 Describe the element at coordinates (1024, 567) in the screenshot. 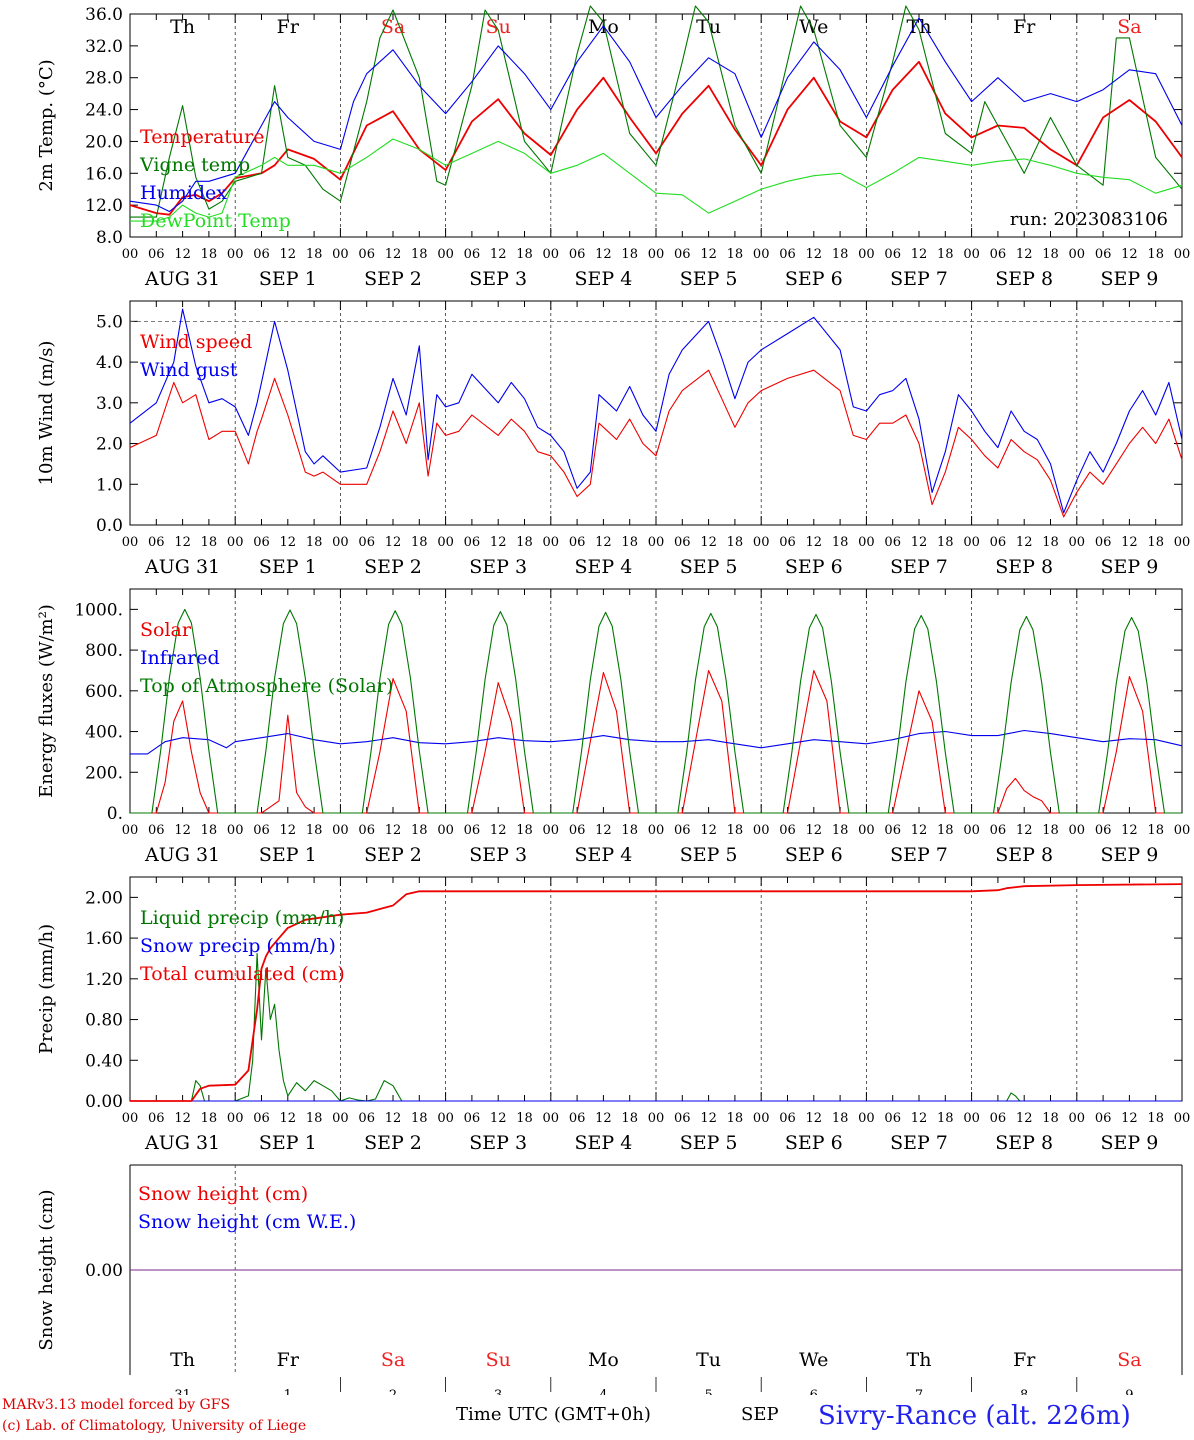

I see `p2-day-label: SEP 8` at that location.